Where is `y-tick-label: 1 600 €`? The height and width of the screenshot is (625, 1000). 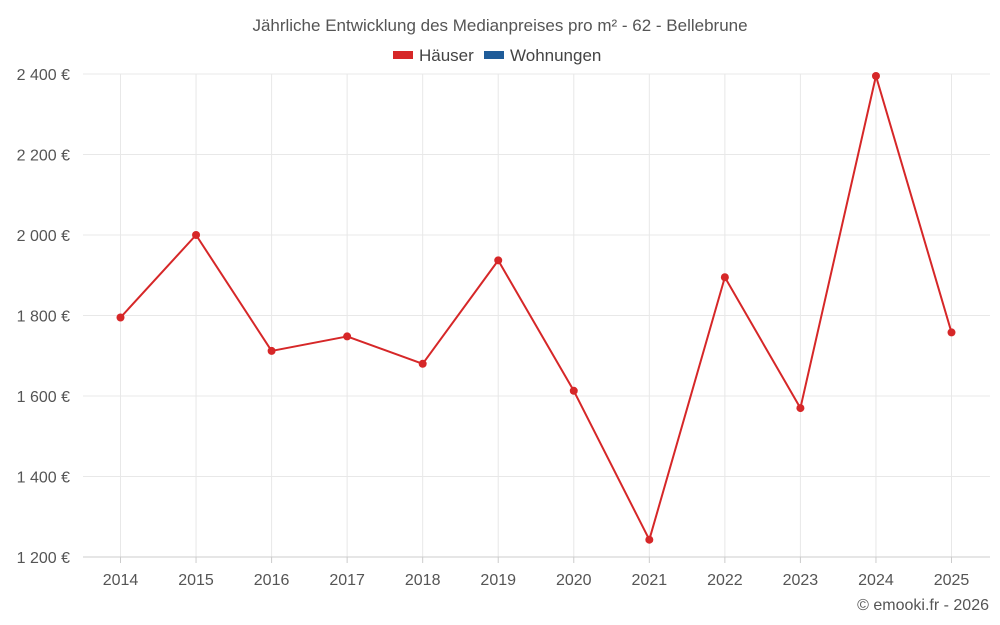
y-tick-label: 1 600 € is located at coordinates (43, 397).